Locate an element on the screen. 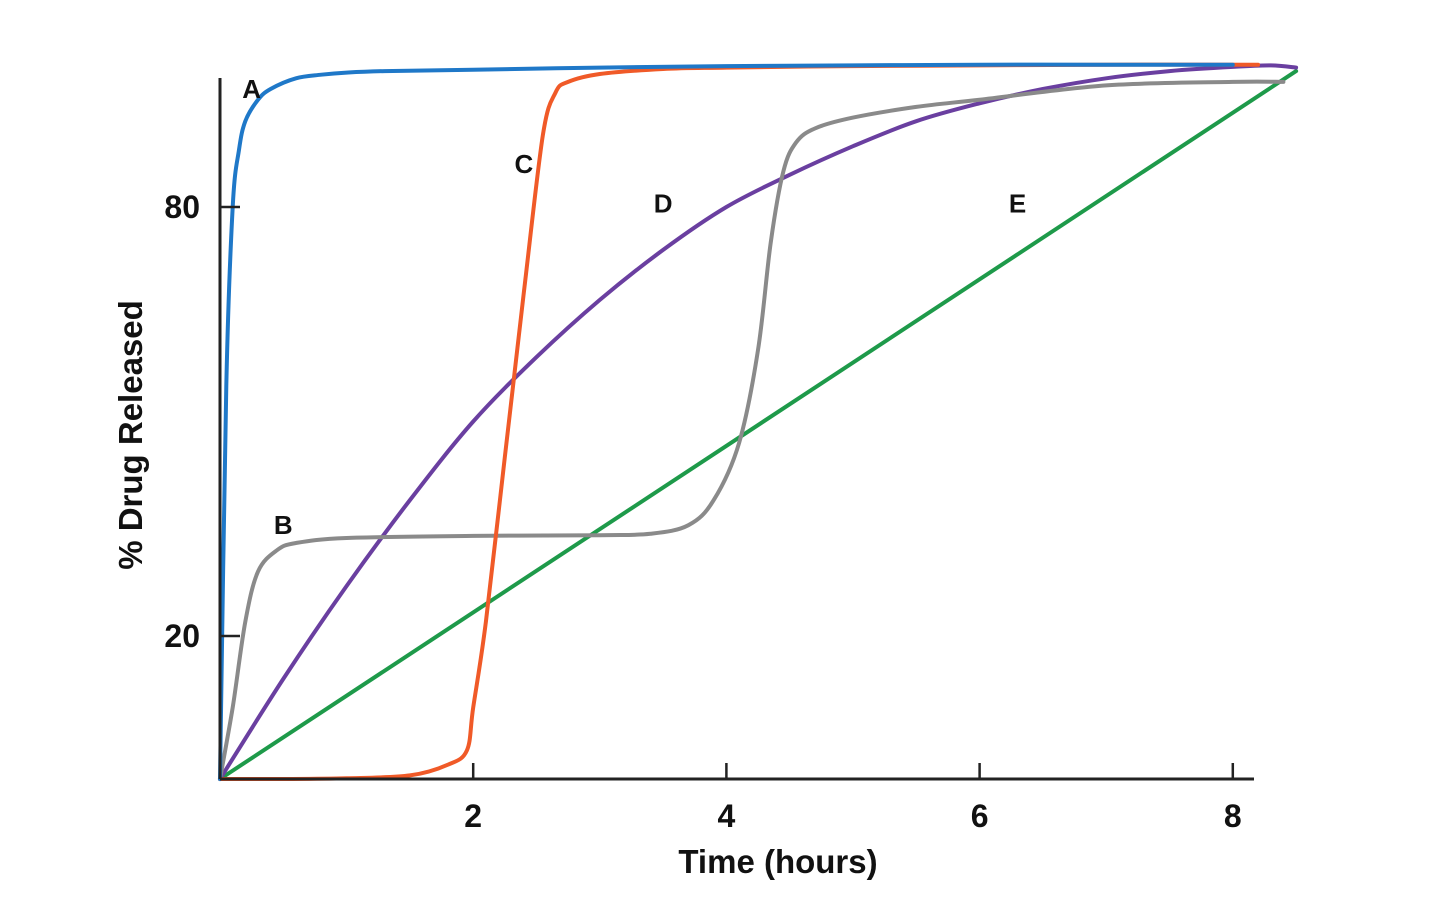 This screenshot has width=1440, height=912. x-tick-label: 4 is located at coordinates (727, 816).